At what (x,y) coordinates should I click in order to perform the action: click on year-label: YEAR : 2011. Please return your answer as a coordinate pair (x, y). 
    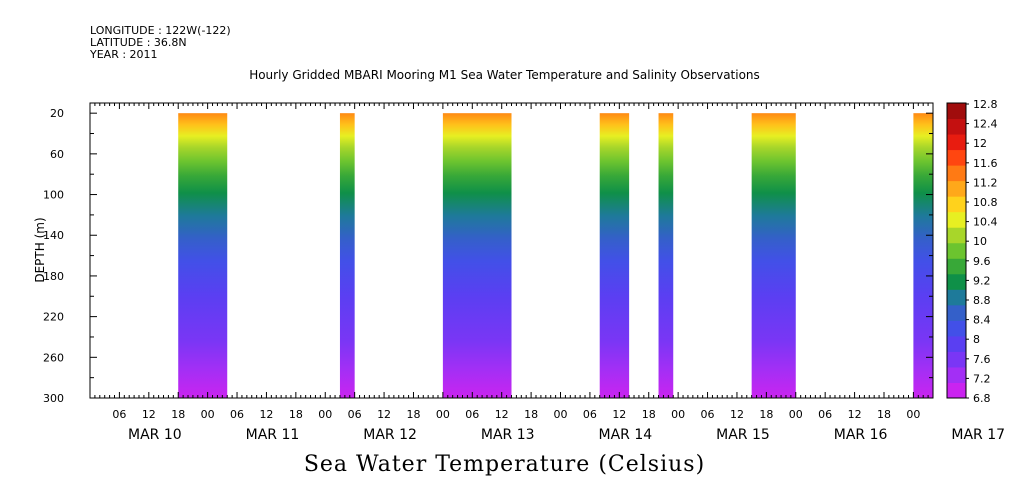
    Looking at the image, I should click on (124, 54).